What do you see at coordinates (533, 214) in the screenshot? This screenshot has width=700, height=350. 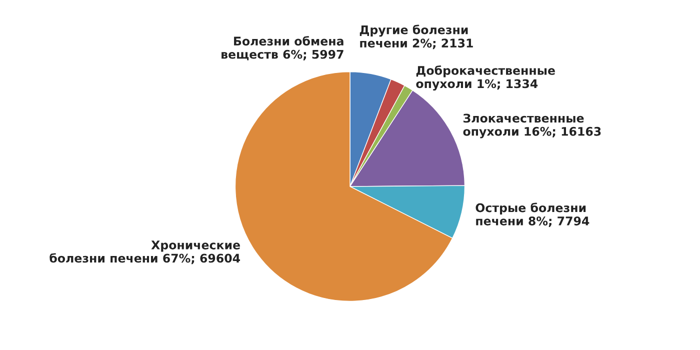 I see `slice-label: Острые болезни печени 8%; 7794` at bounding box center [533, 214].